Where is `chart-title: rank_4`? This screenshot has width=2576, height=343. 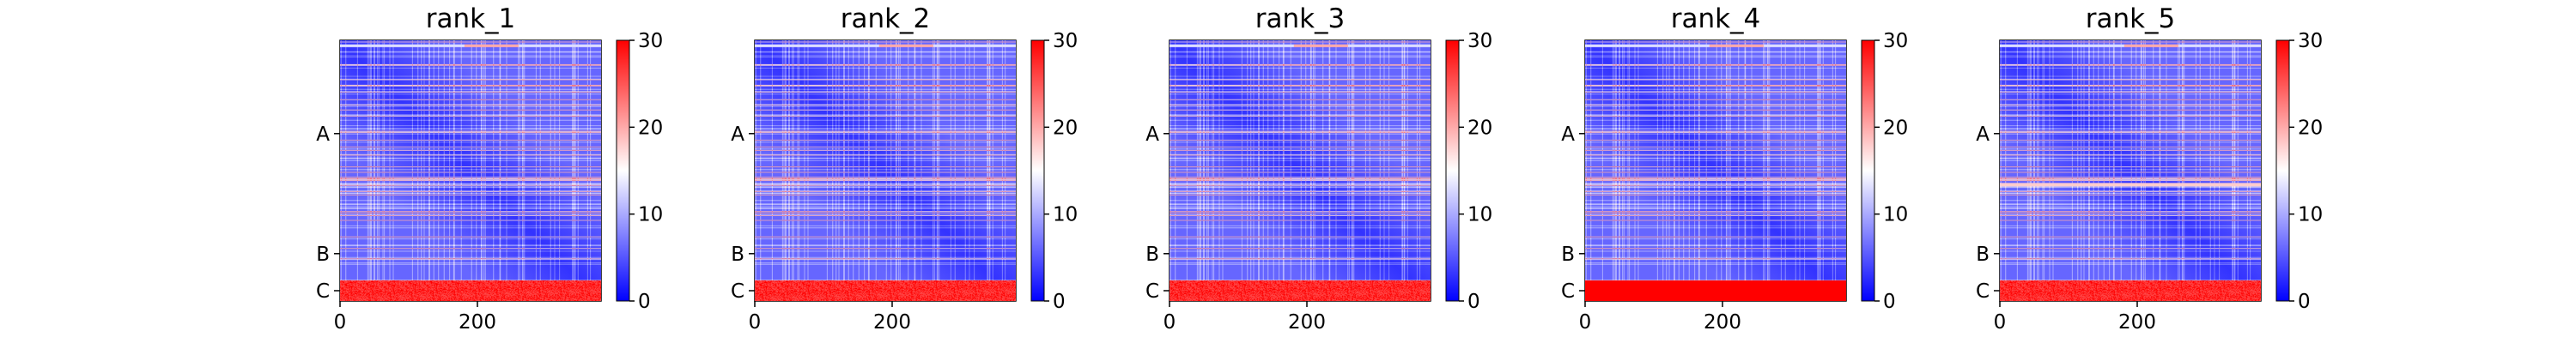 chart-title: rank_4 is located at coordinates (1716, 18).